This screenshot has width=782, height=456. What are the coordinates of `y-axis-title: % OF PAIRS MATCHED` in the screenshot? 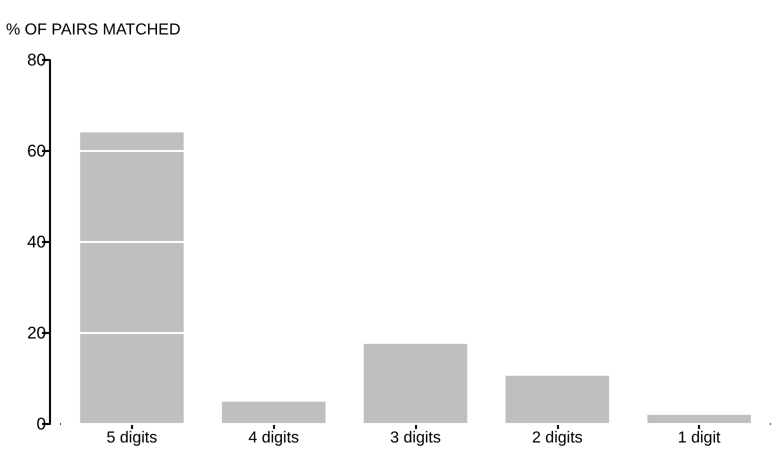 It's located at (93, 30).